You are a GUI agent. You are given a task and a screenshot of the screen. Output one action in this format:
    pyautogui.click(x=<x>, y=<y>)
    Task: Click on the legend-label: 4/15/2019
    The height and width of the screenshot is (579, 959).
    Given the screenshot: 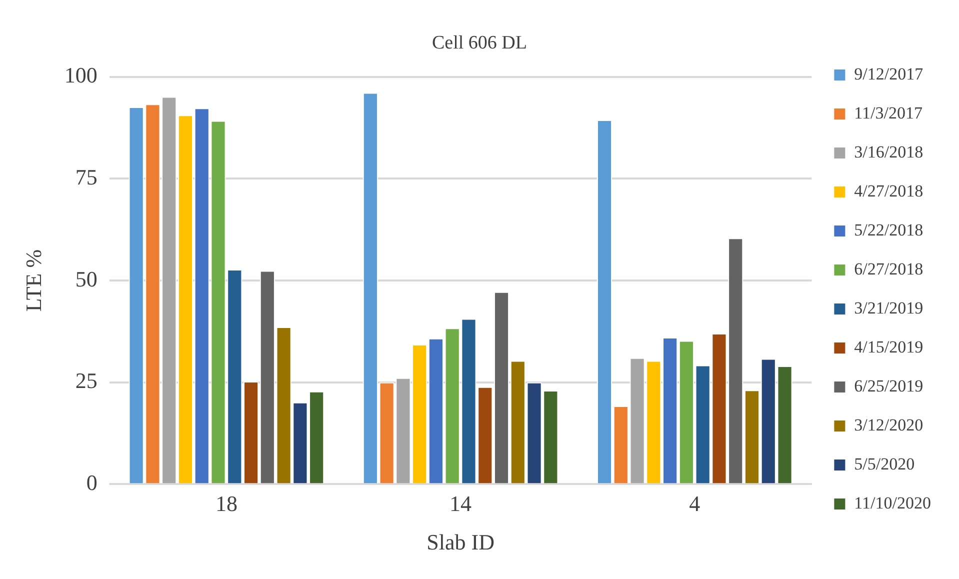 What is the action you would take?
    pyautogui.click(x=889, y=346)
    